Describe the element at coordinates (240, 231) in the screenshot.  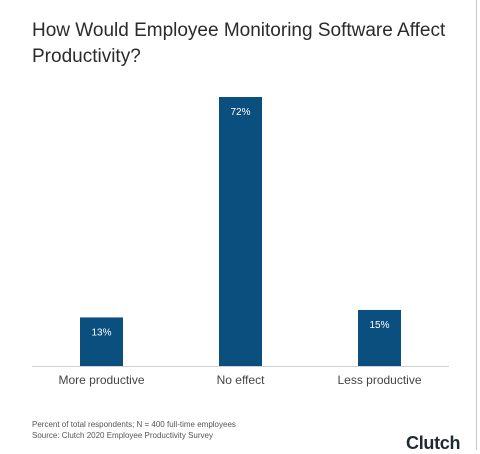
I see `bar-no-effect` at that location.